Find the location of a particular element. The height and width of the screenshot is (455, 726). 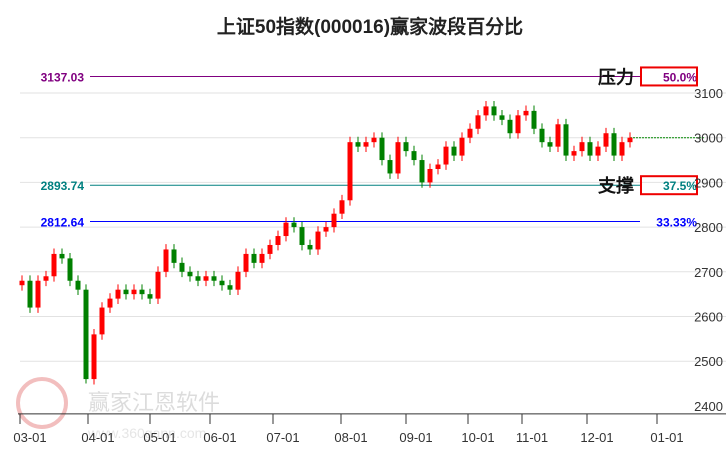

y-tick-label: 2700 is located at coordinates (708, 272).